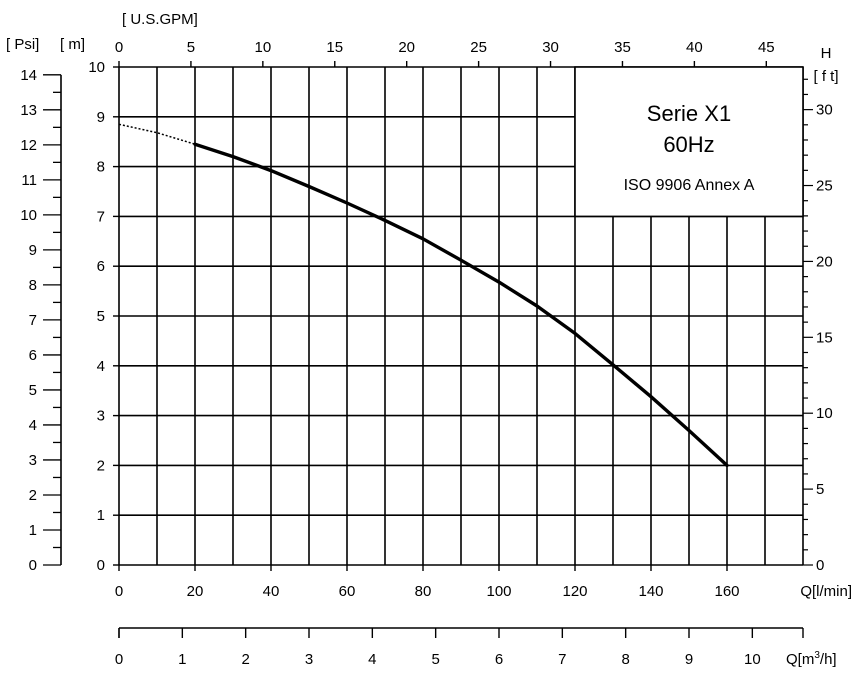 This screenshot has width=856, height=673. What do you see at coordinates (119, 591) in the screenshot?
I see `x-tick-label: 0` at bounding box center [119, 591].